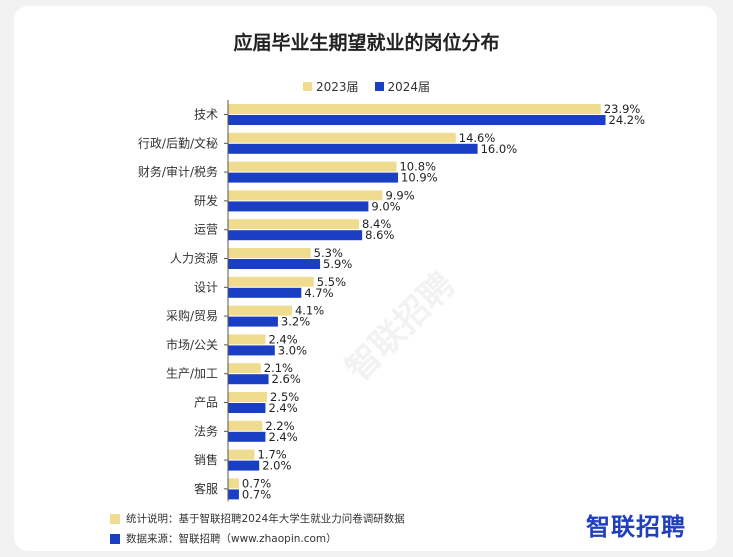 The height and width of the screenshot is (557, 733). Describe the element at coordinates (194, 259) in the screenshot. I see `category-label: 人力资源` at that location.